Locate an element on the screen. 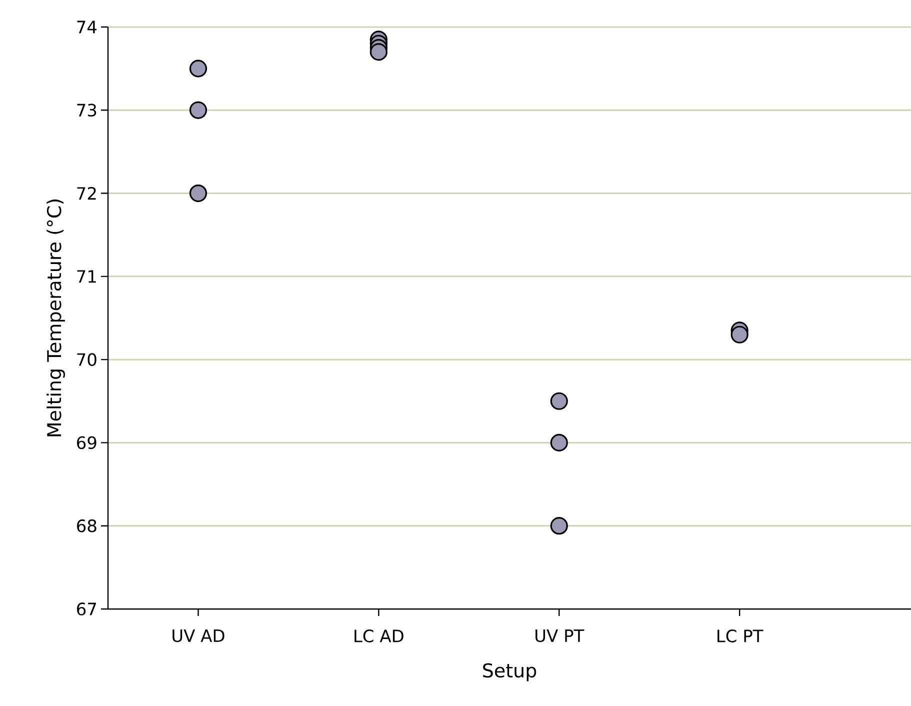 This screenshot has width=911, height=706. y-tick-label: 69 is located at coordinates (86, 443).